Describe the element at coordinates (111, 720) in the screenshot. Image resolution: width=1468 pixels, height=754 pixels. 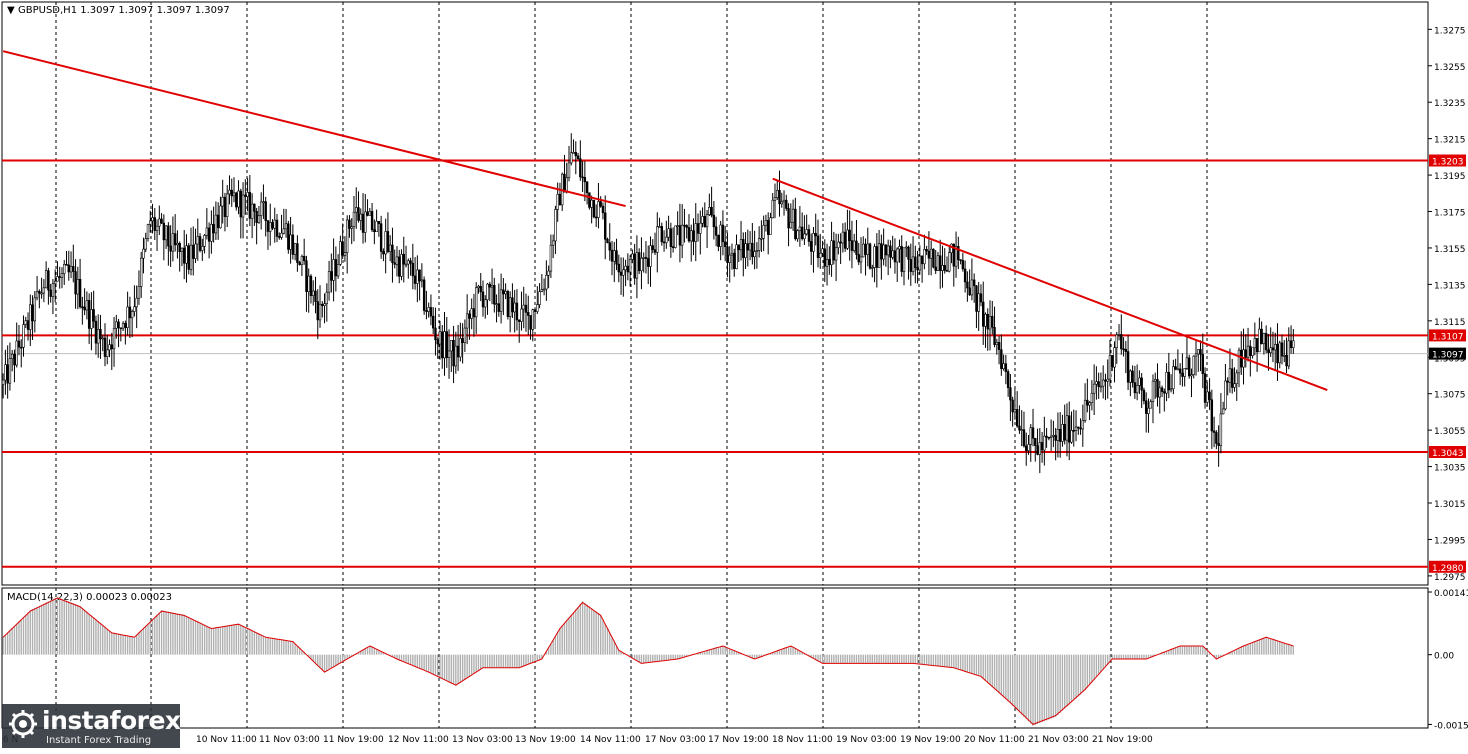
I see `watermark-brand: instaforex` at that location.